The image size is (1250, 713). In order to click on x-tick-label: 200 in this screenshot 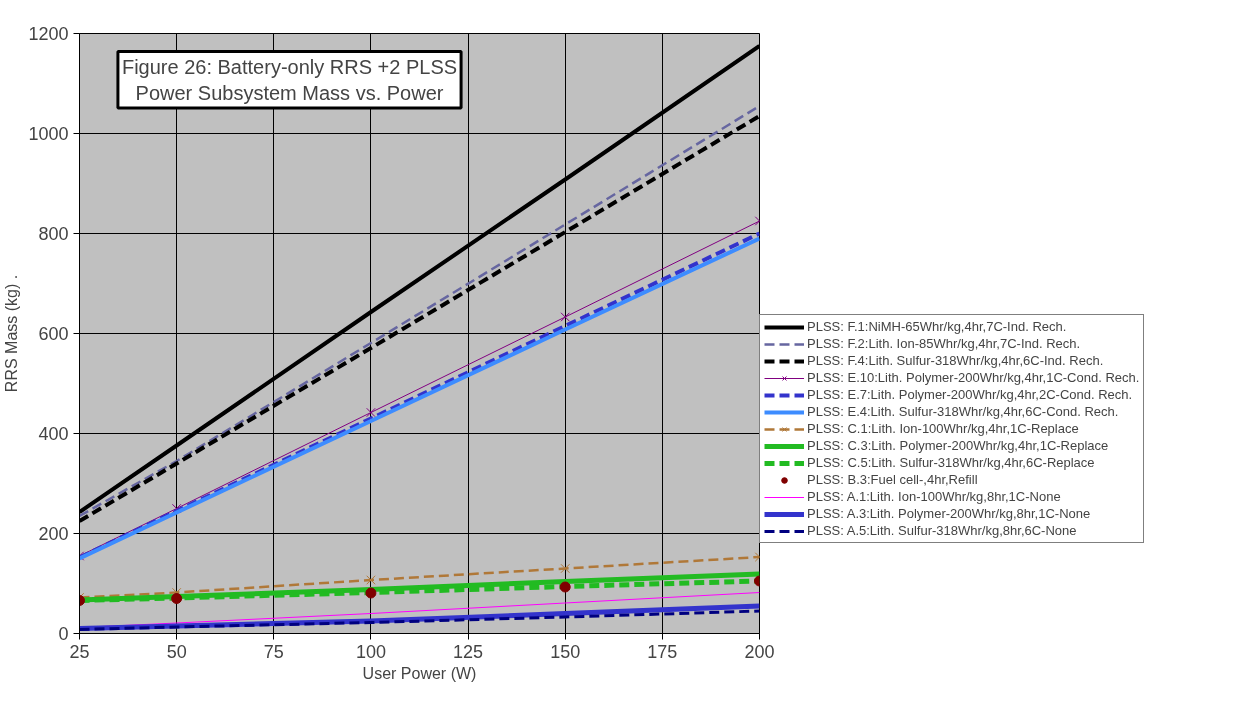, I will do `click(759, 651)`.